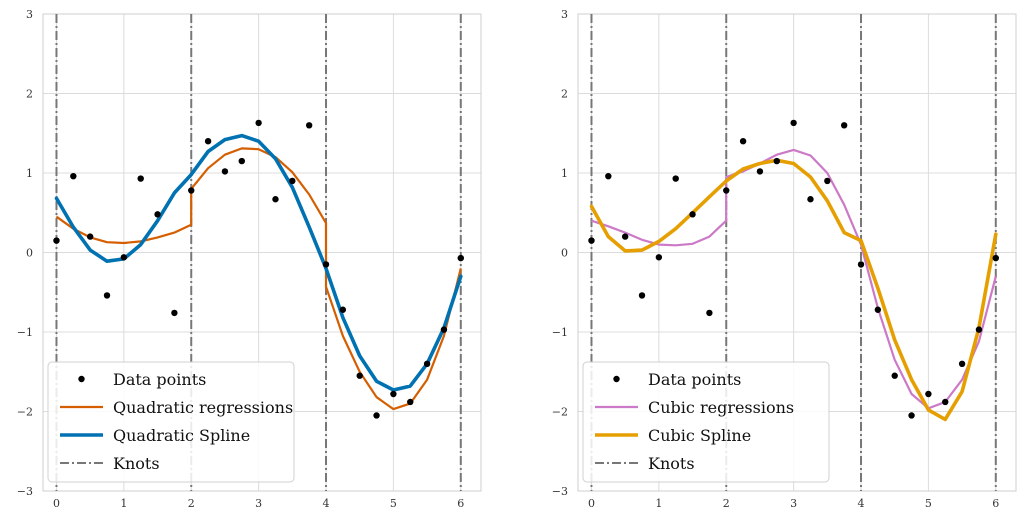 The height and width of the screenshot is (520, 1024). I want to click on legend-label: Cubic Spline, so click(699, 435).